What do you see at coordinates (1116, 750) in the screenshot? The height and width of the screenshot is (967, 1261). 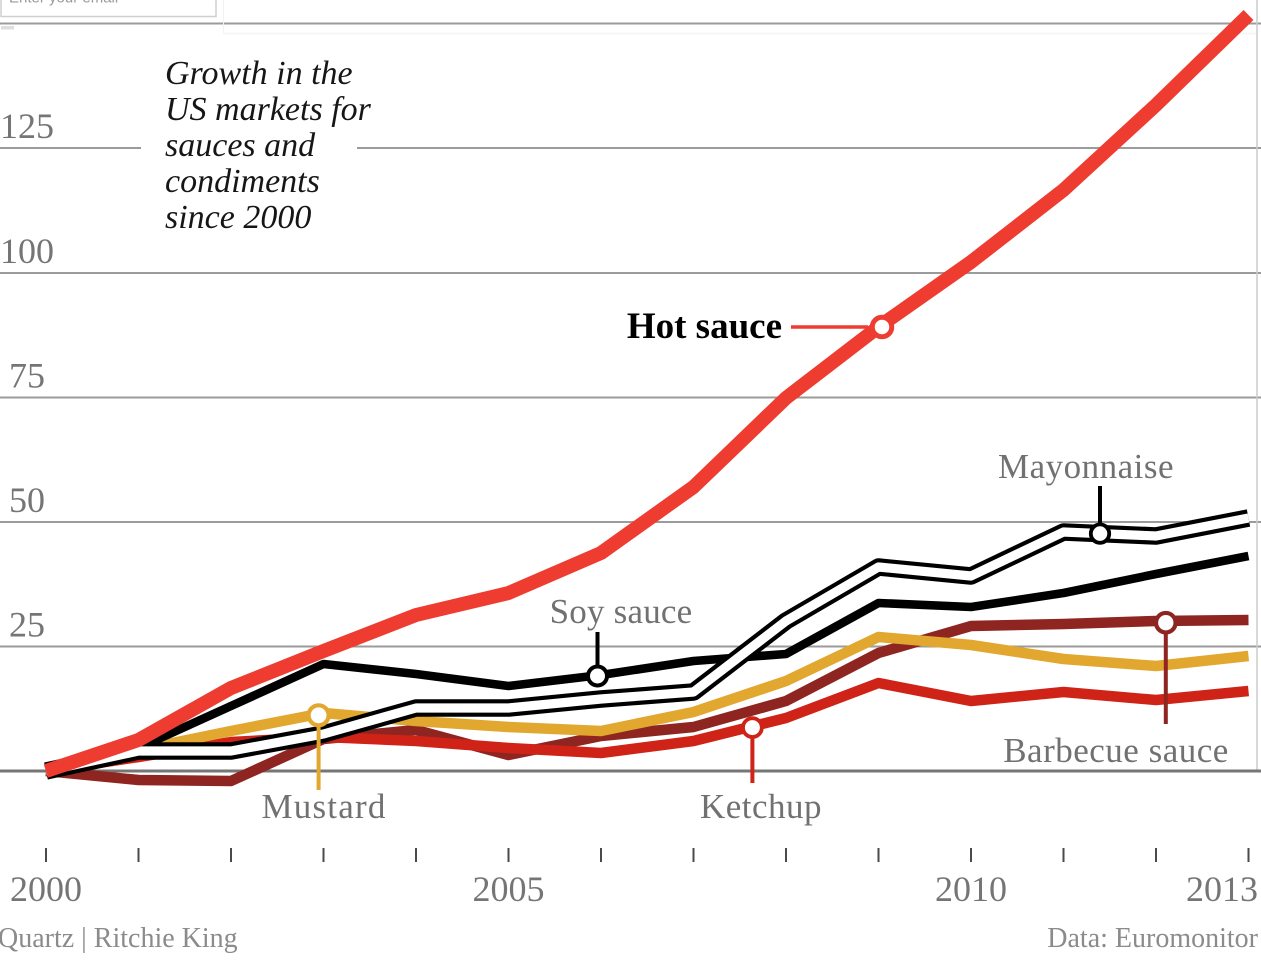 I see `svg-text: Barbecue sauce` at bounding box center [1116, 750].